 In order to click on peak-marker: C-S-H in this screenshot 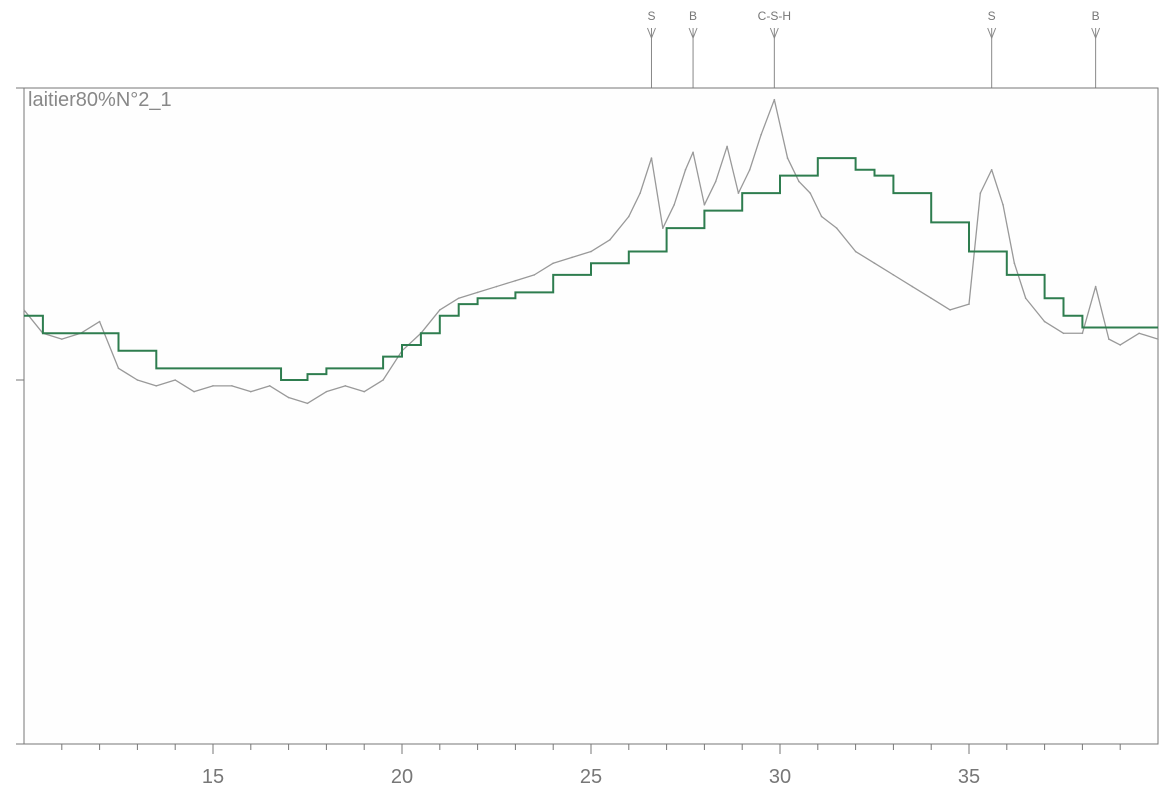, I will do `click(774, 48)`.